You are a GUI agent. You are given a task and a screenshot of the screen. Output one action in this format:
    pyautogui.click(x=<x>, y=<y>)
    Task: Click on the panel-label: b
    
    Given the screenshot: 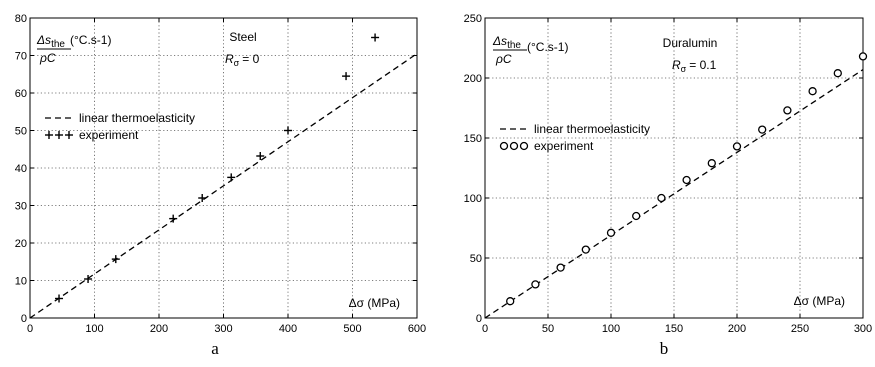 What is the action you would take?
    pyautogui.click(x=664, y=348)
    